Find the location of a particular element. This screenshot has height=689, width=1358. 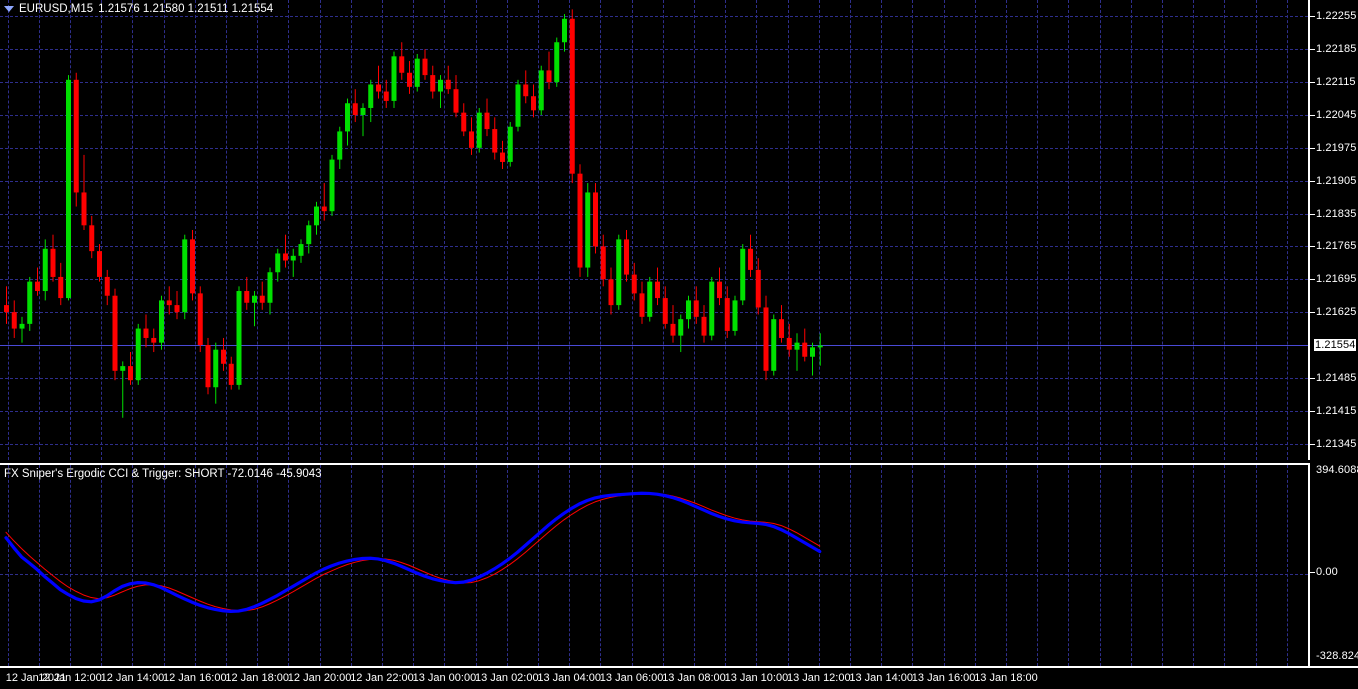

indicator-axis-label: -328.8246 is located at coordinates (1337, 656).